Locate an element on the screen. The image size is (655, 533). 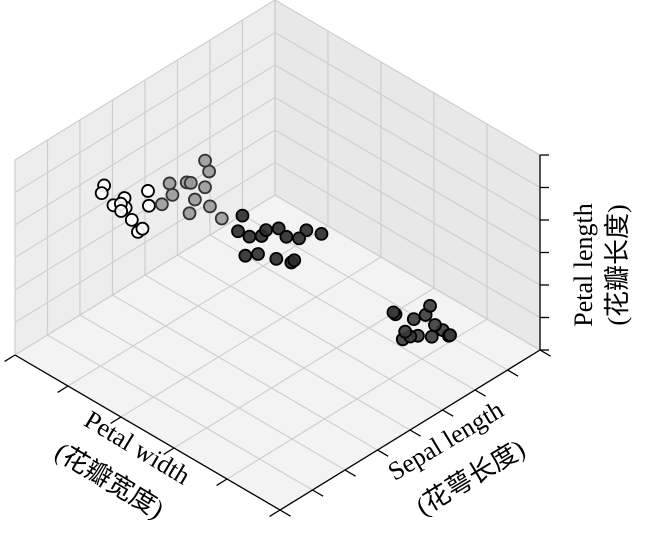
y-axis-line is located at coordinates (410, 430).